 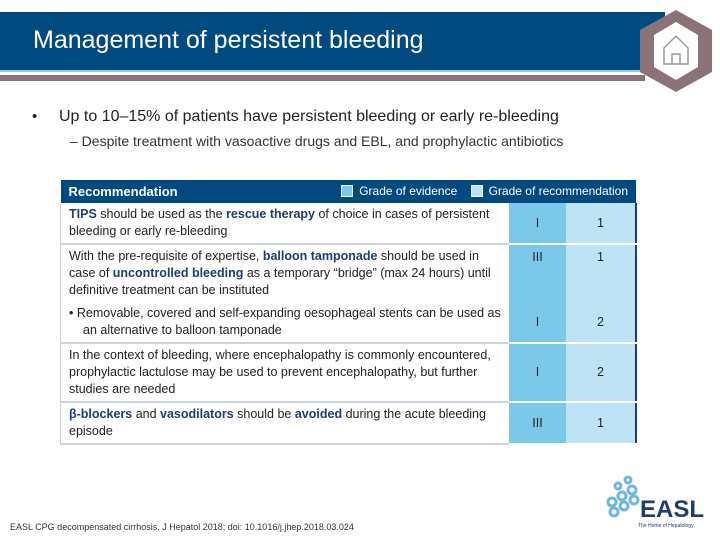 What do you see at coordinates (672, 509) in the screenshot?
I see `logo-text: EASL` at bounding box center [672, 509].